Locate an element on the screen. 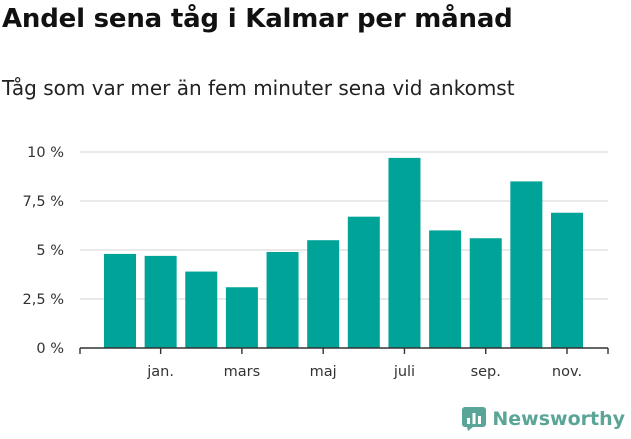 Image resolution: width=631 pixels, height=439 pixels. newsworthy-logo: Newsworthy is located at coordinates (543, 419).